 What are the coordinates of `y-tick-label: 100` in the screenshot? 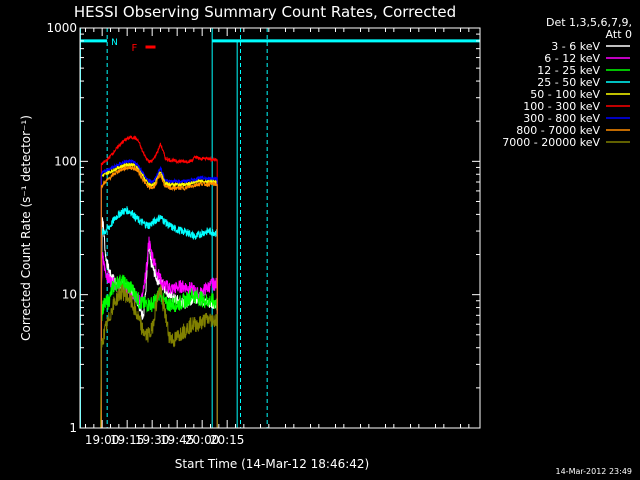 It's located at (65, 161).